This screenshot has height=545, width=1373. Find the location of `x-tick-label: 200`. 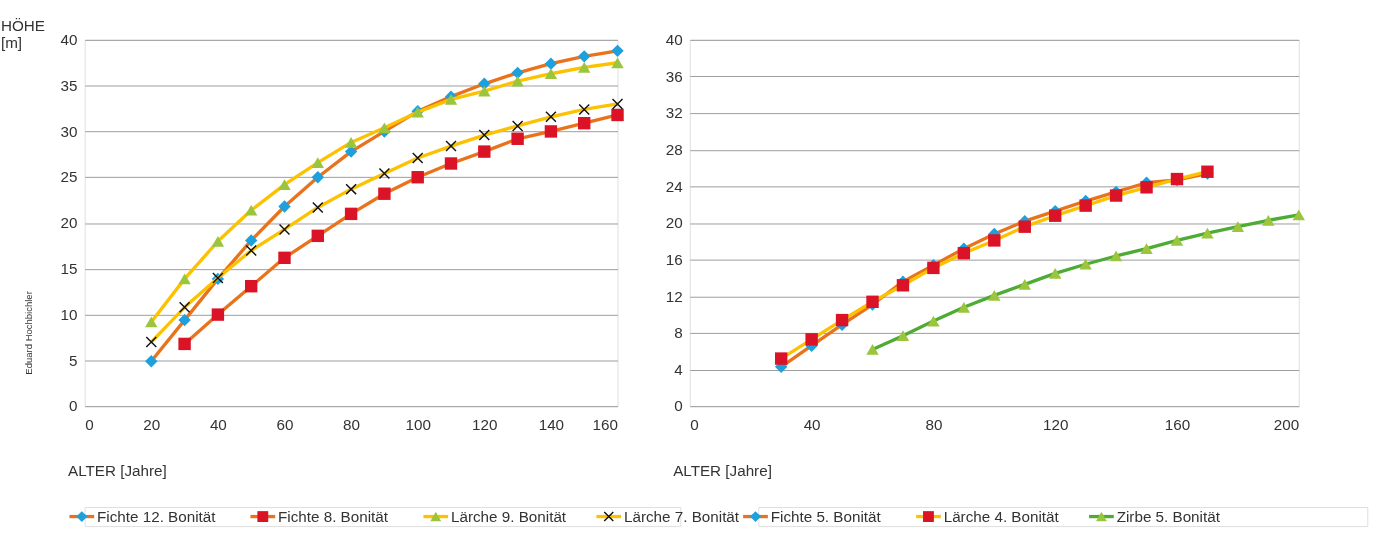

x-tick-label: 200 is located at coordinates (1286, 425).